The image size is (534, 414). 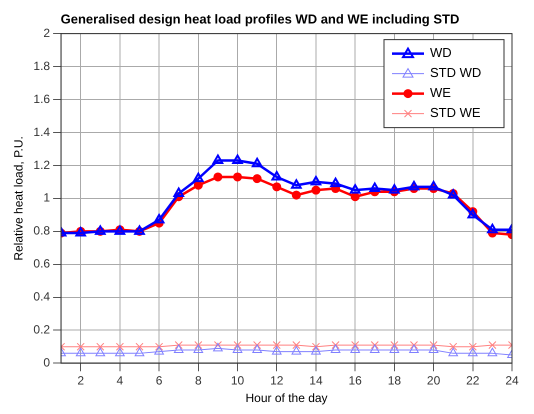 What do you see at coordinates (441, 92) in the screenshot?
I see `legend-label: WE` at bounding box center [441, 92].